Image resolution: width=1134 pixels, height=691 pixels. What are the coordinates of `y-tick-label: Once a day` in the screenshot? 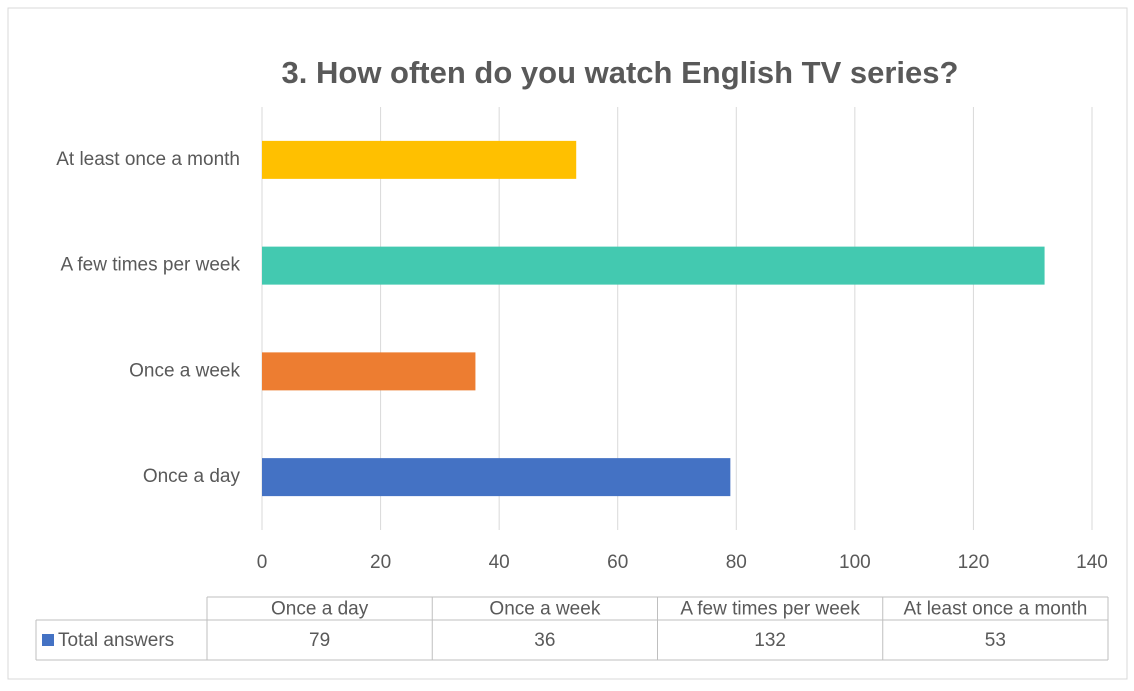 It's located at (192, 476).